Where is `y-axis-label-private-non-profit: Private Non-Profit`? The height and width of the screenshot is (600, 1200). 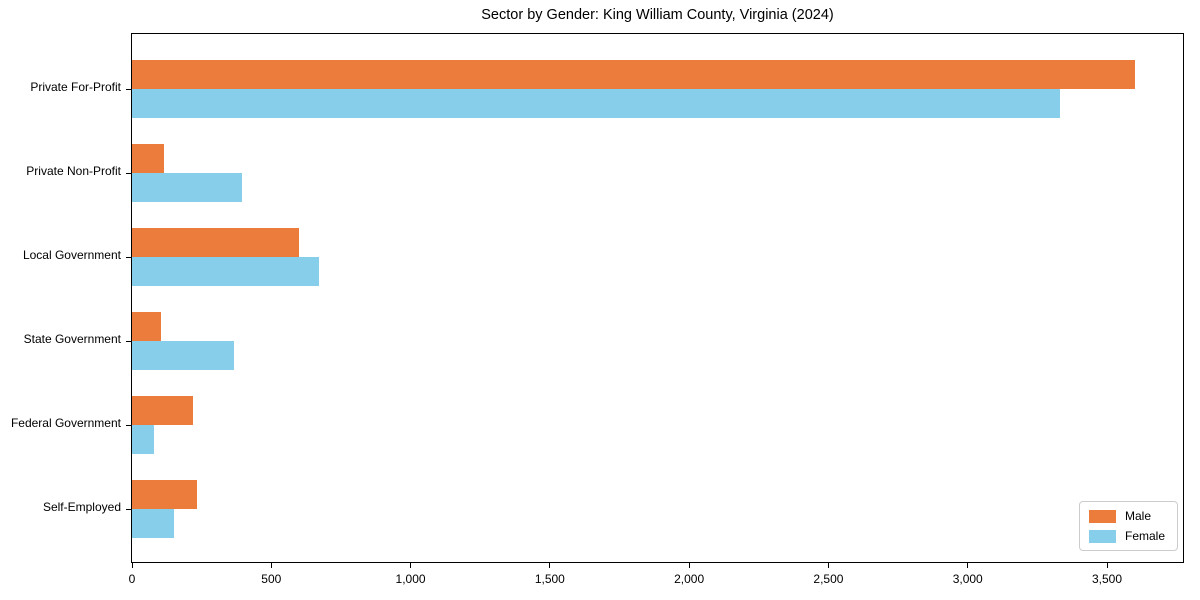
y-axis-label-private-non-profit: Private Non-Profit is located at coordinates (73, 171).